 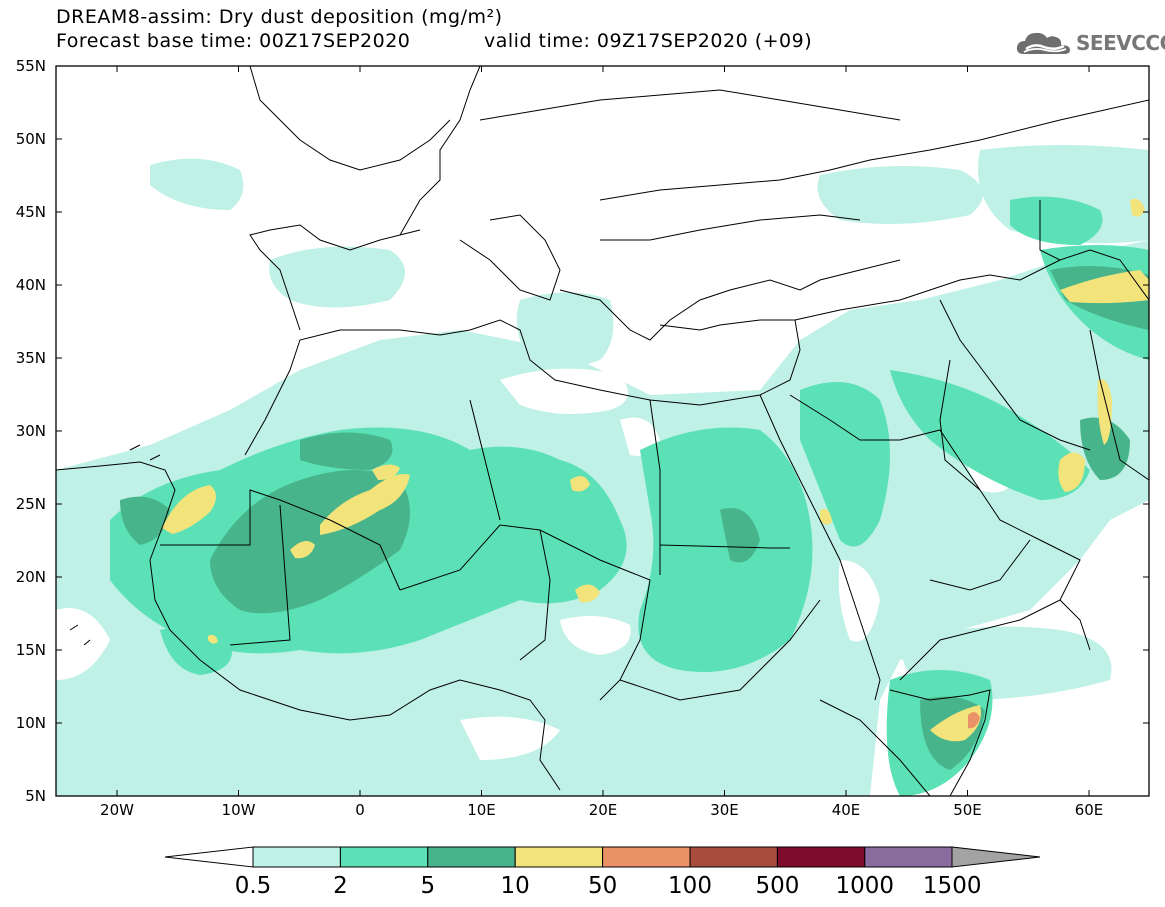 What do you see at coordinates (865, 886) in the screenshot?
I see `colorbar-label: 1000` at bounding box center [865, 886].